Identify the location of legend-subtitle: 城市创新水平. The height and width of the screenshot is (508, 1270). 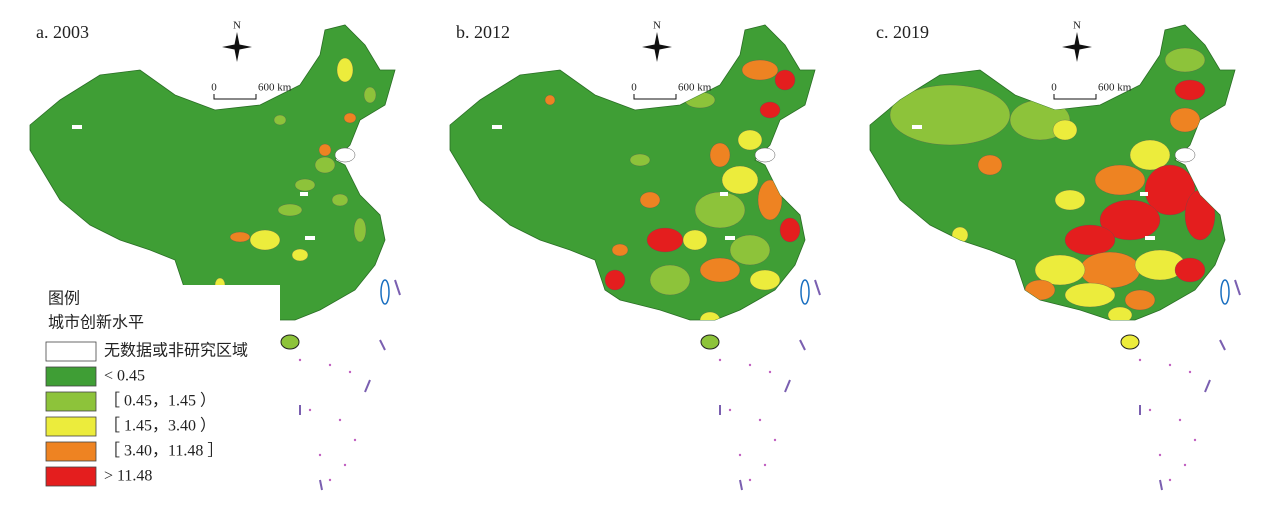
(96, 323).